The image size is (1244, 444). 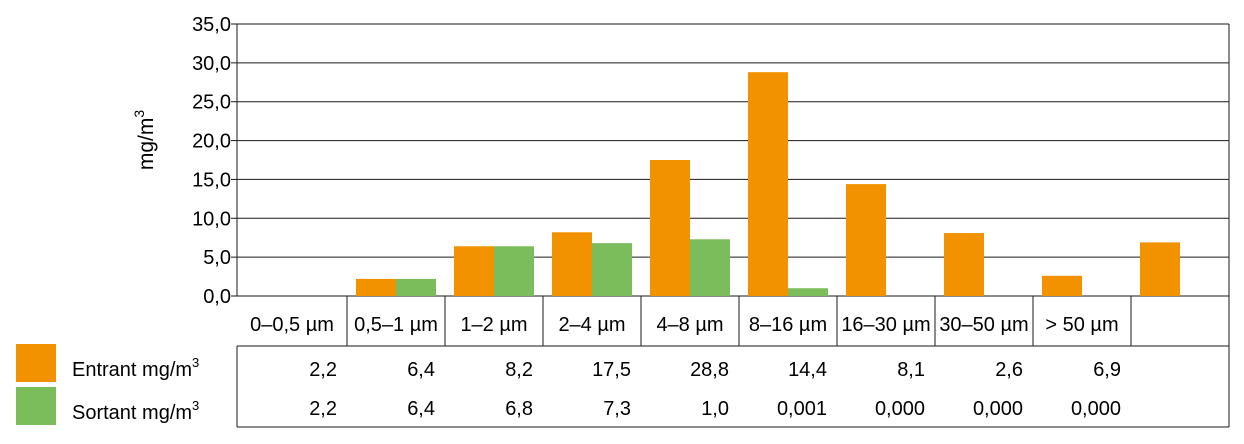 What do you see at coordinates (211, 142) in the screenshot?
I see `y-tick-label: 20,0` at bounding box center [211, 142].